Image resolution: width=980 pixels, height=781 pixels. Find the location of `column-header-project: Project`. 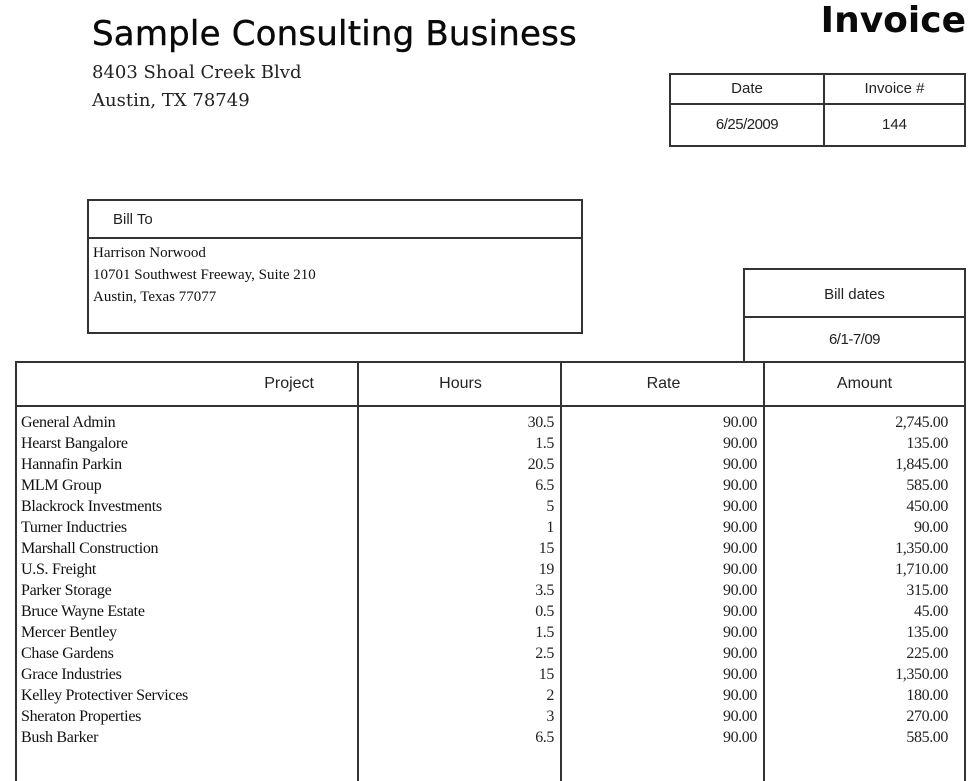

column-header-project: Project is located at coordinates (289, 383).